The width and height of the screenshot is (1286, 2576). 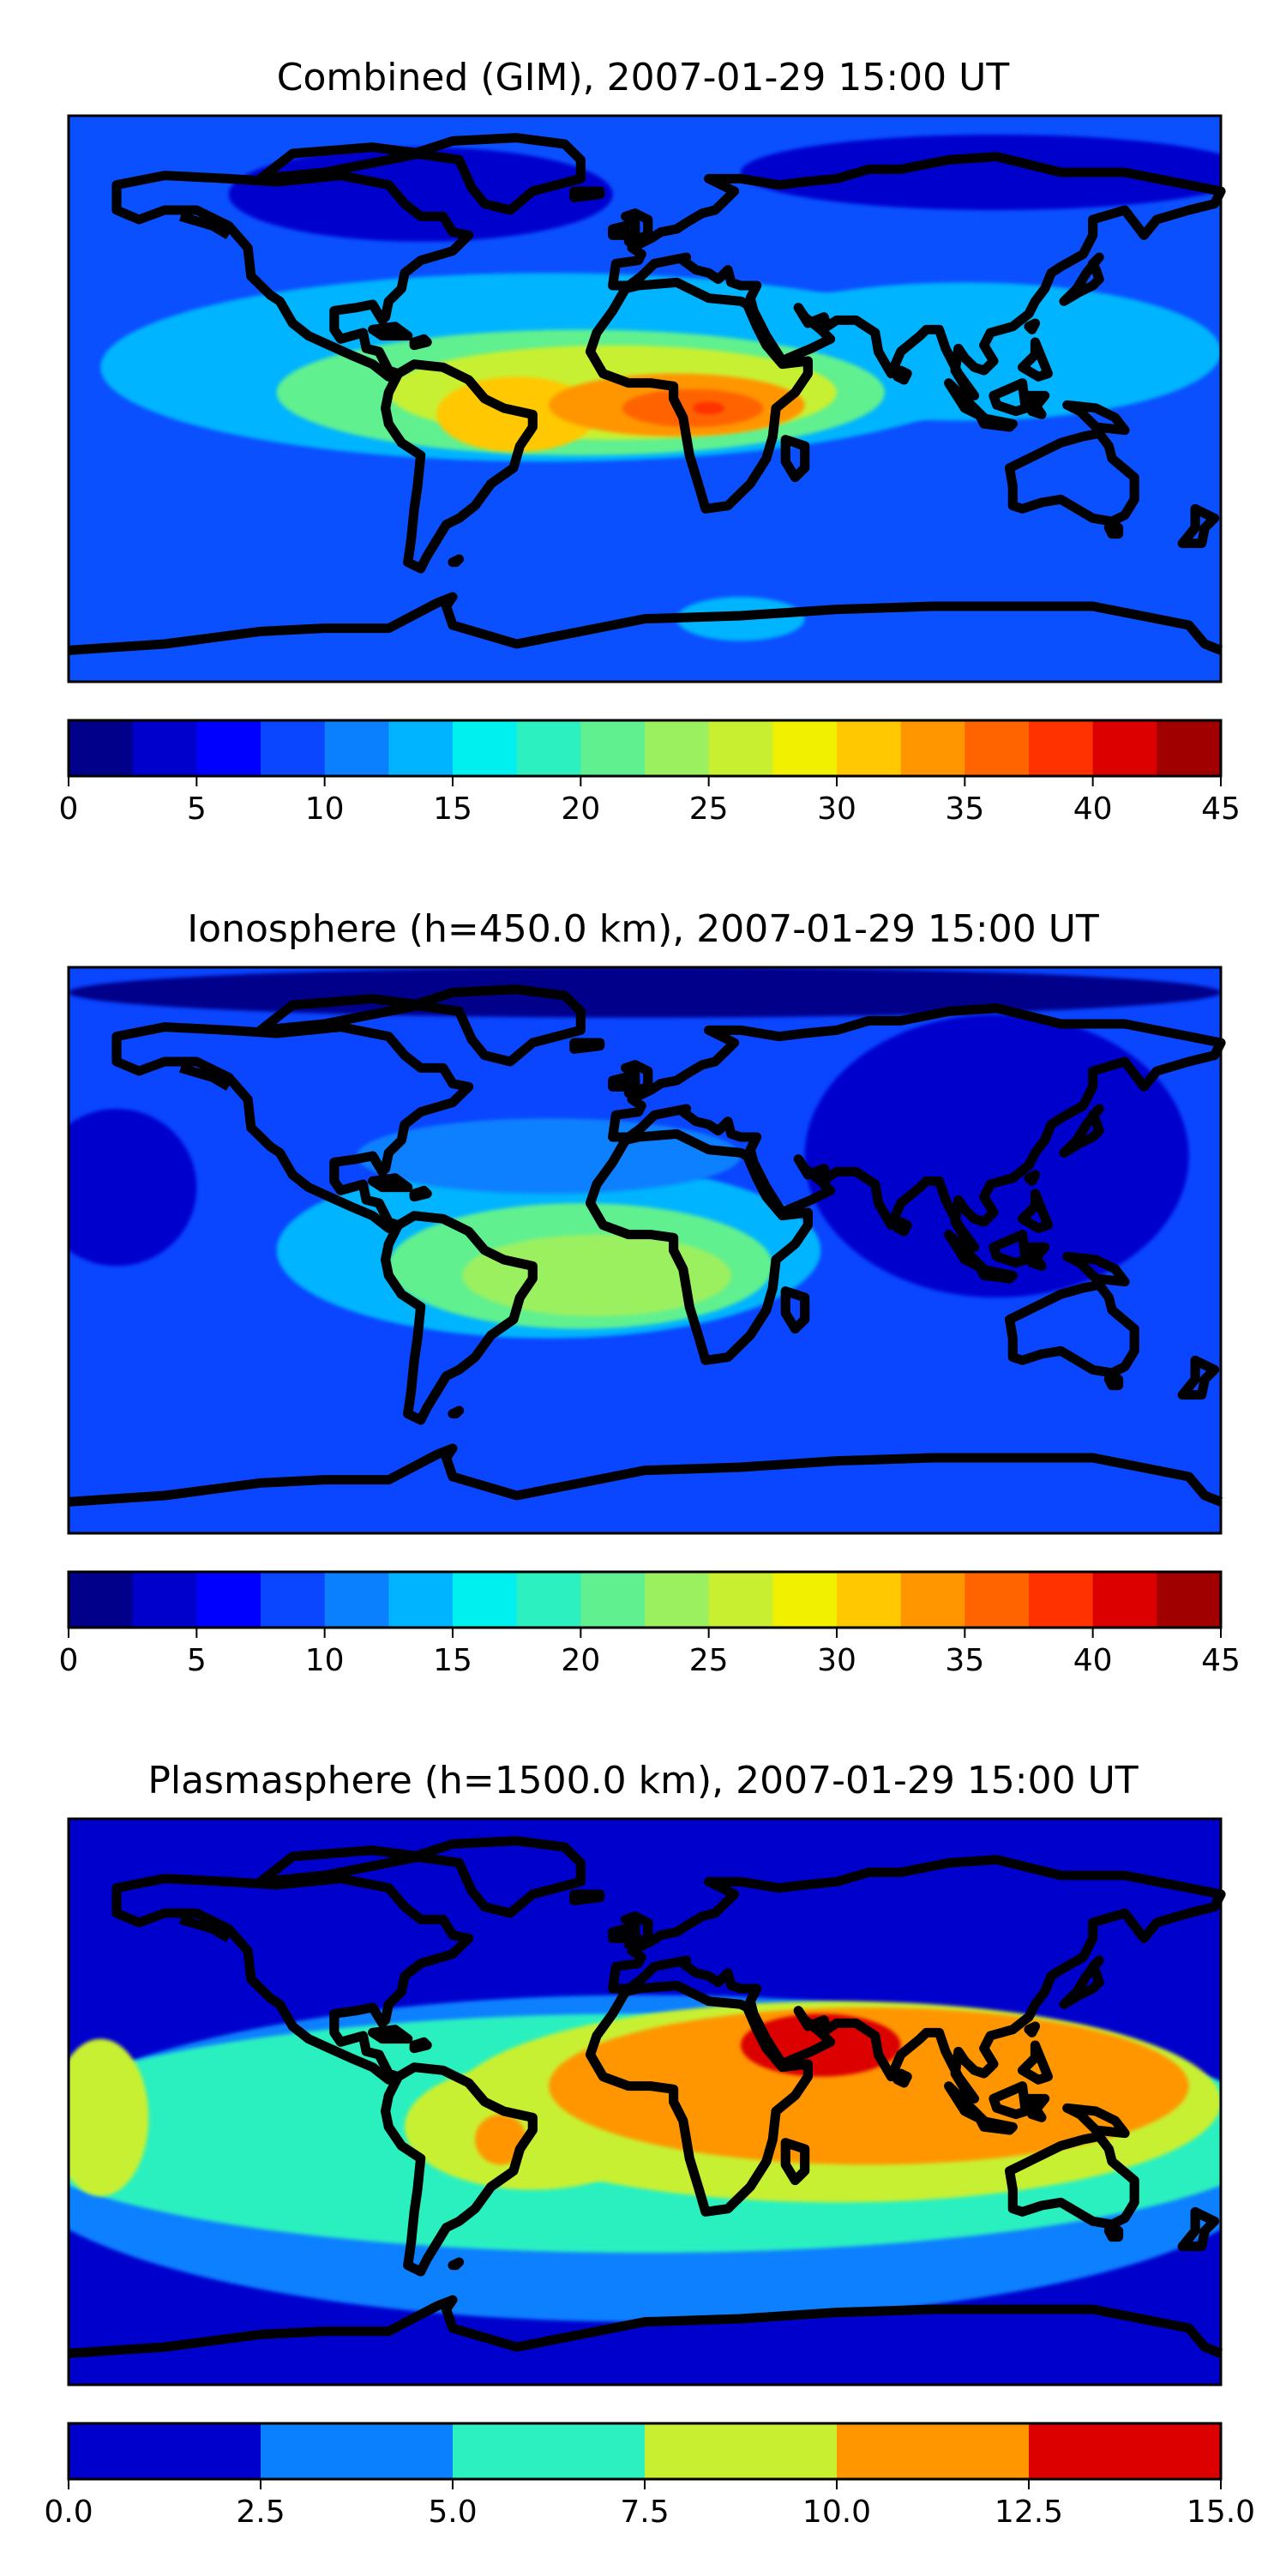 What do you see at coordinates (643, 77) in the screenshot?
I see `panel-title: Combined (GIM), 2007-01-29 15:00 UT` at bounding box center [643, 77].